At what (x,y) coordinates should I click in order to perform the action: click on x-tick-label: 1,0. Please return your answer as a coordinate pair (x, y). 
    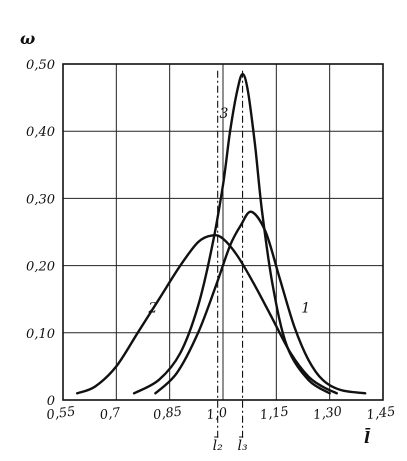
    Looking at the image, I should click on (217, 414).